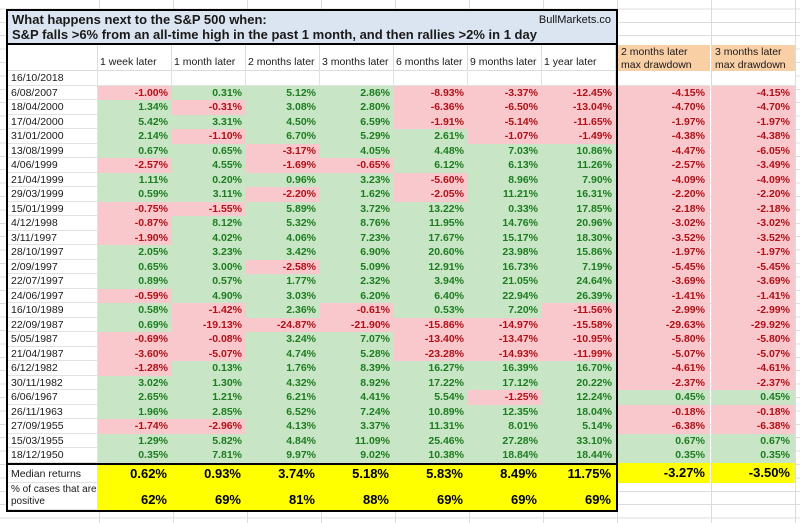 This screenshot has height=523, width=800. Describe the element at coordinates (505, 397) in the screenshot. I see `value-cell: -1.25%` at that location.